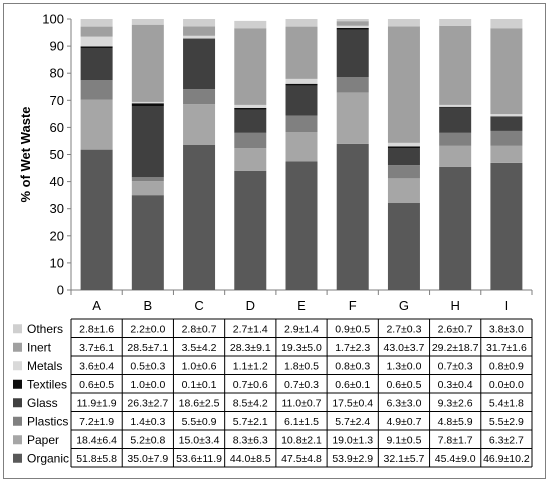  I want to click on table-cell: 0.7±0.3, so click(455, 366).